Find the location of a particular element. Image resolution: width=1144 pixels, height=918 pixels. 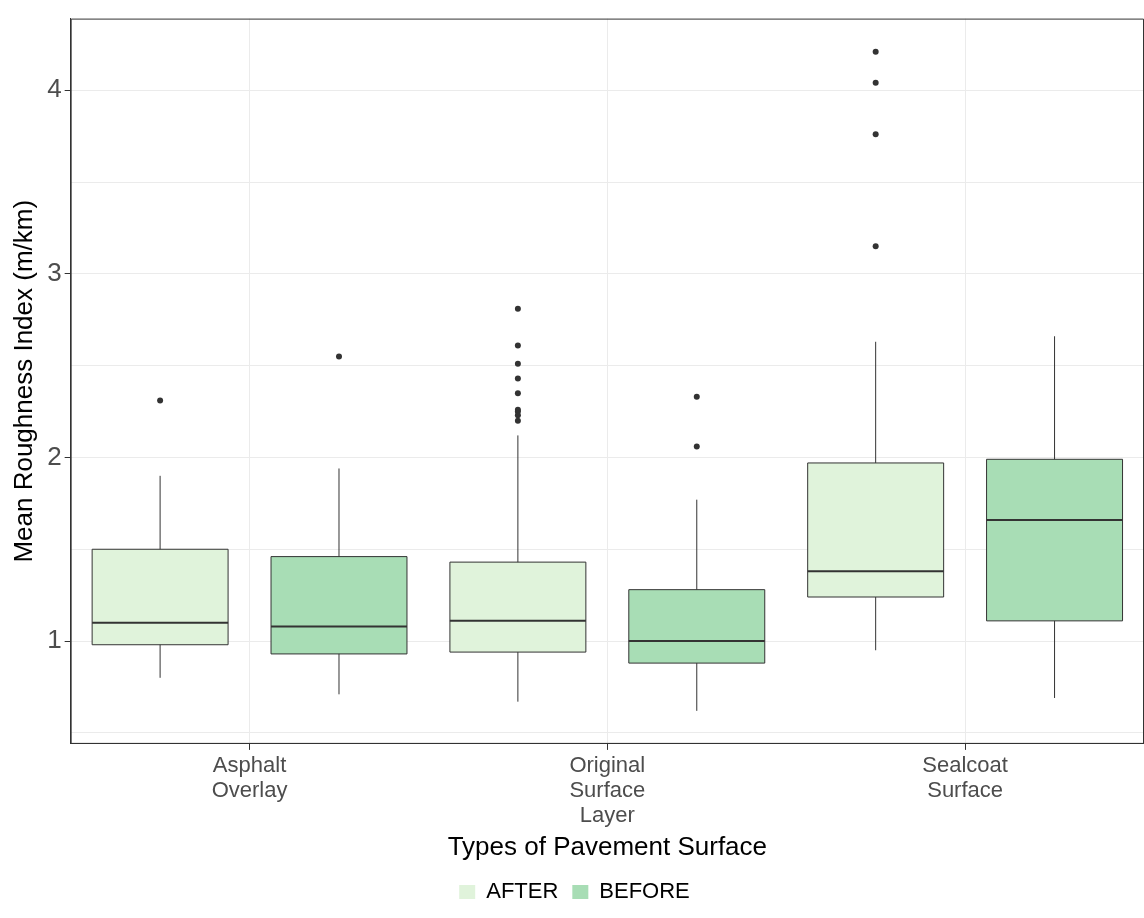

x-tick-label: Asphalt Overlay is located at coordinates (249, 776).